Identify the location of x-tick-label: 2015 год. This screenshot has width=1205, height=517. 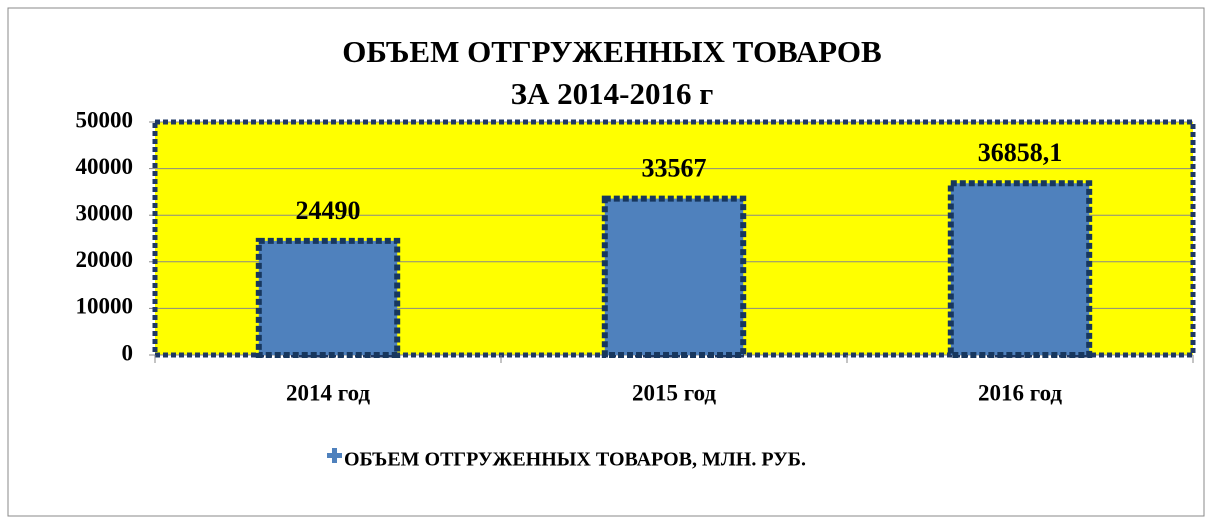
(674, 392).